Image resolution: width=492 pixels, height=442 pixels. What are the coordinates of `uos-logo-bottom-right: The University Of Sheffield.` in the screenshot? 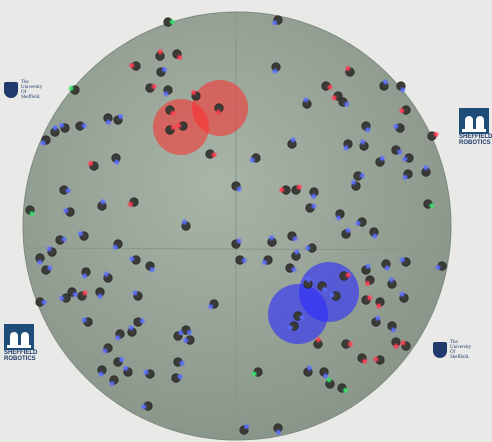 It's located at (452, 350).